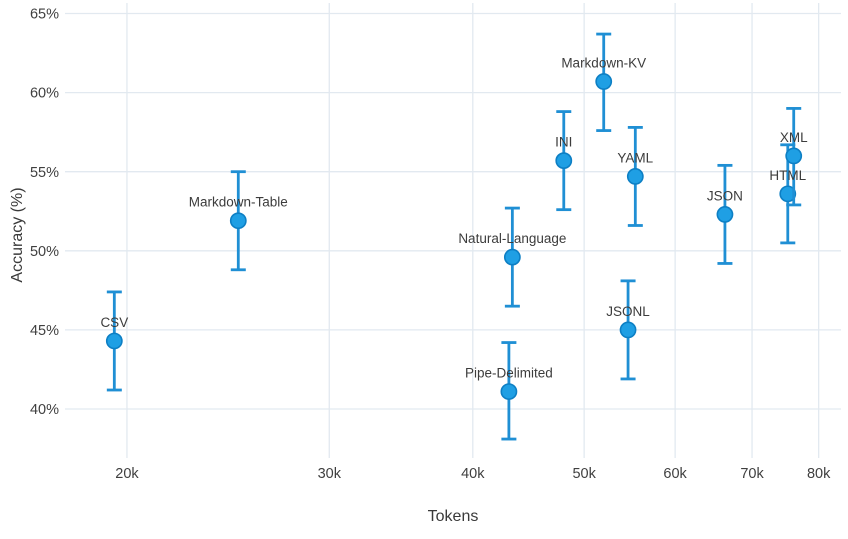  I want to click on y-tick-label: 50%, so click(44, 252).